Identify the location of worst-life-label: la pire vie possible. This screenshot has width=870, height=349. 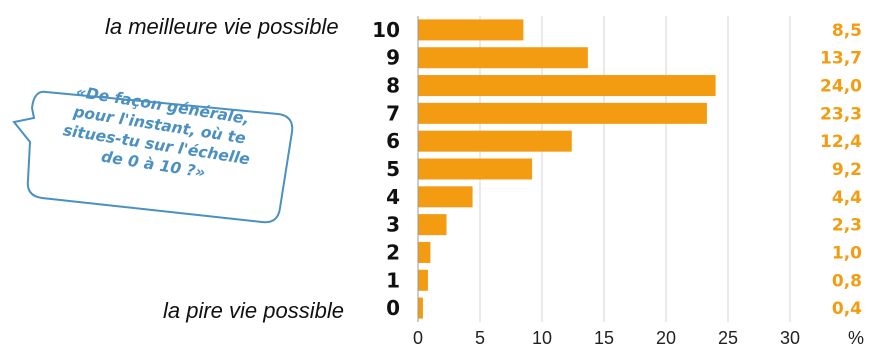
(253, 310).